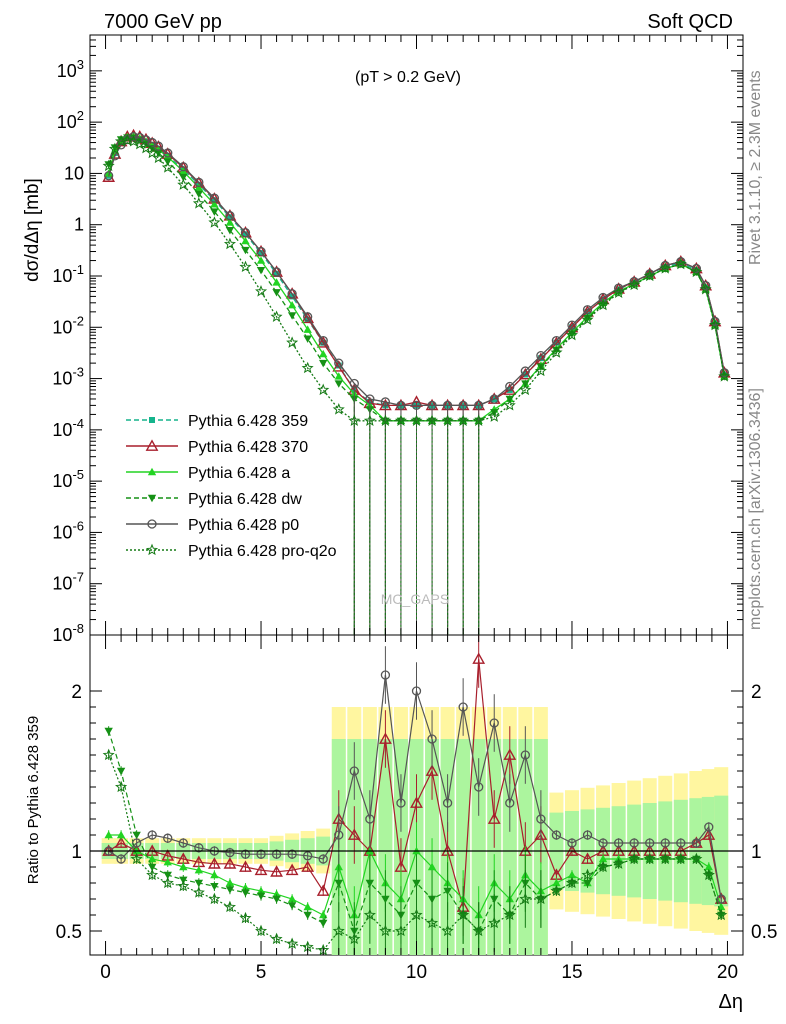 The height and width of the screenshot is (1024, 786). I want to click on x-tick-label: 10, so click(416, 972).